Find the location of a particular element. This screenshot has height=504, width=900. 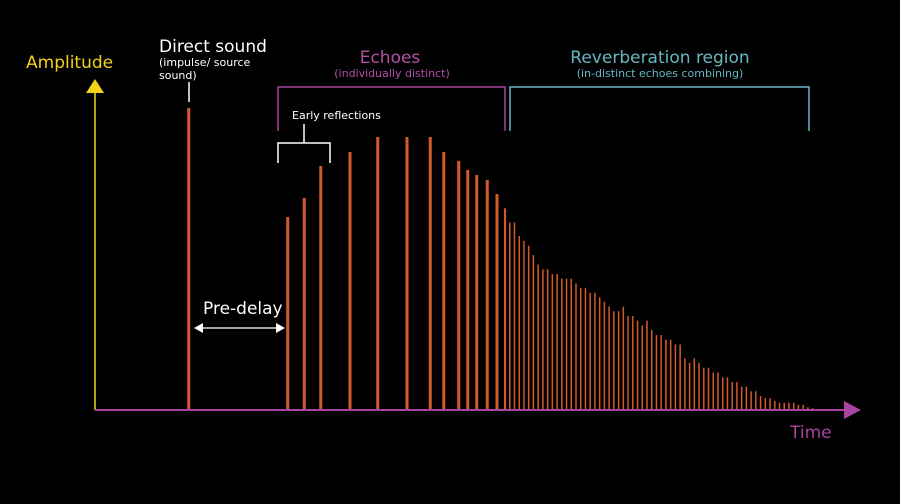

time-arrow-icon is located at coordinates (852, 410).